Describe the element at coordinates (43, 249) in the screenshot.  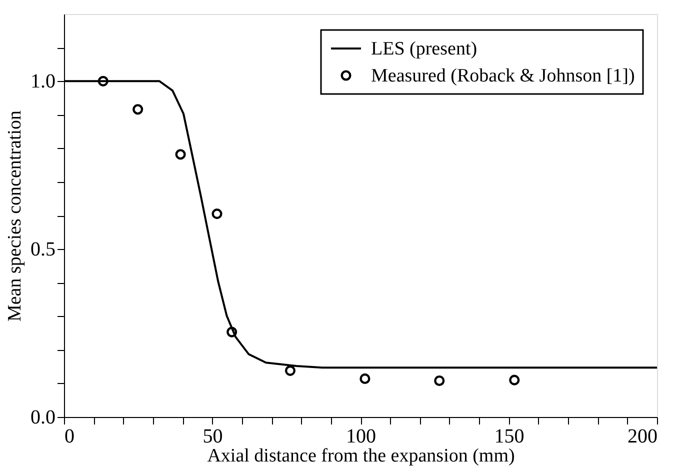
I see `y-tick-label: 0.5` at that location.